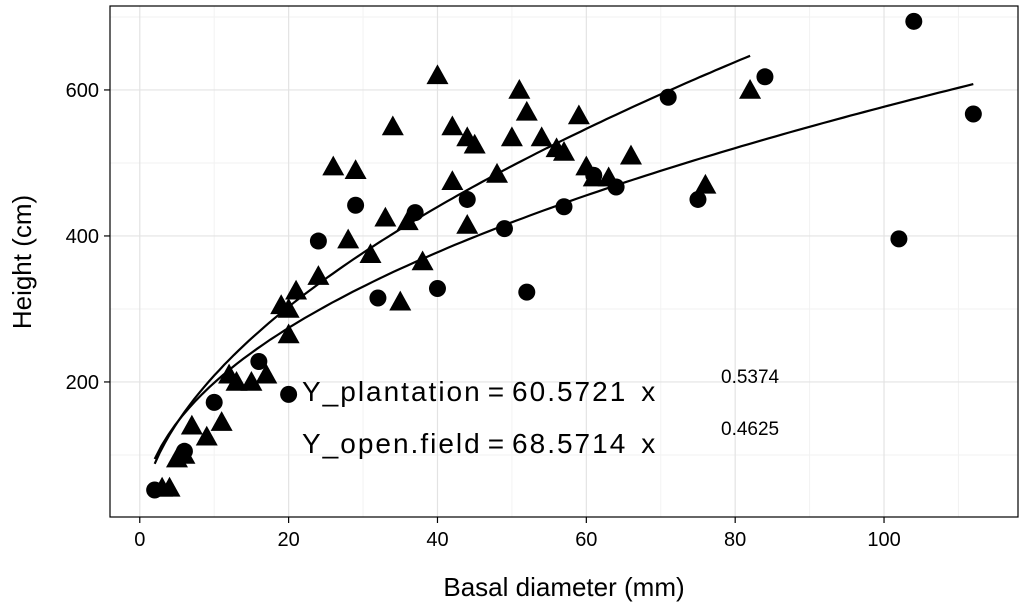  Describe the element at coordinates (82, 383) in the screenshot. I see `y-tick-label: 200` at that location.